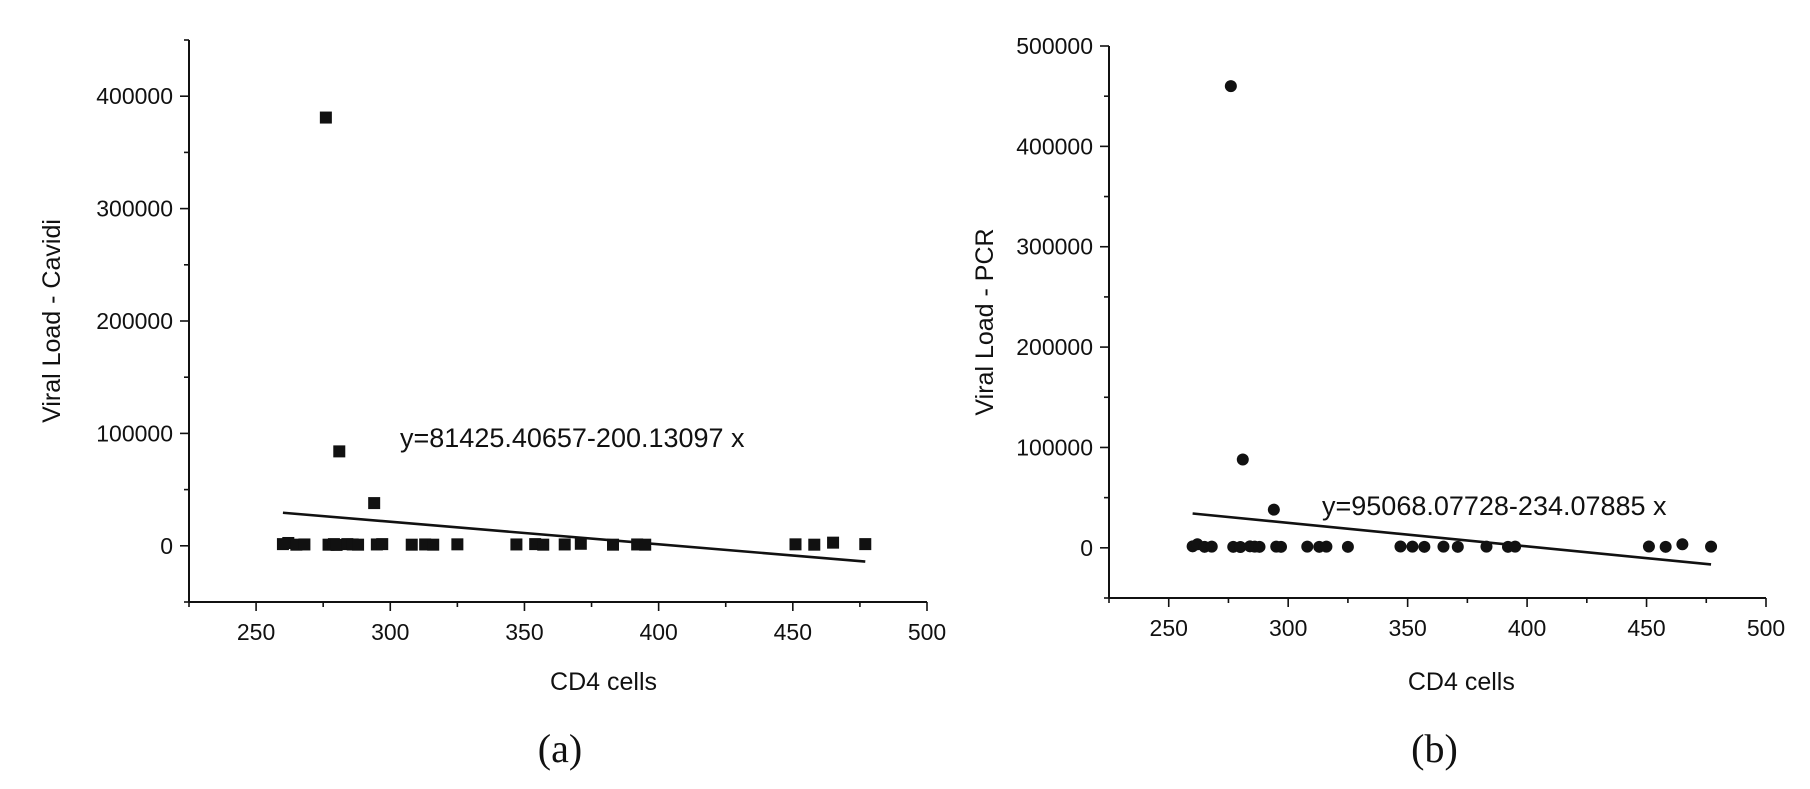 This screenshot has height=789, width=1810. What do you see at coordinates (52, 321) in the screenshot?
I see `y-axis-title: Viral Load - Cavidi` at bounding box center [52, 321].